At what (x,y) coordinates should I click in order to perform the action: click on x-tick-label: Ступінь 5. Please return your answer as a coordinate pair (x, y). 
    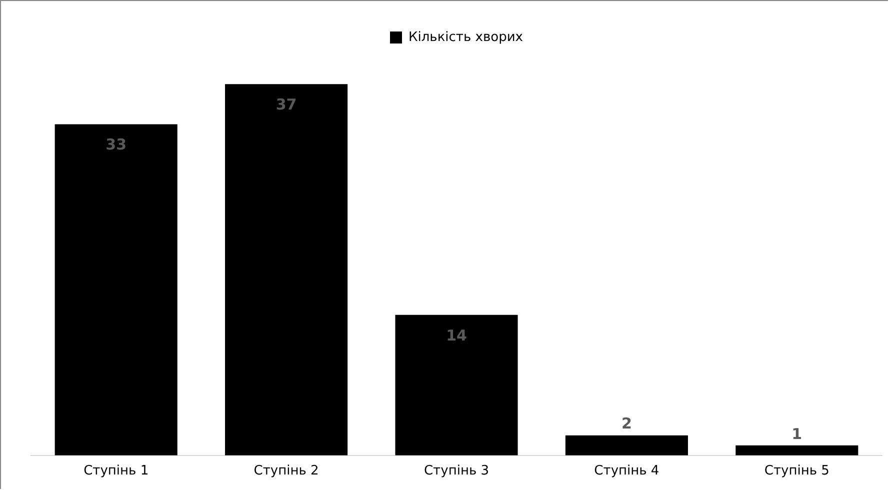
    Looking at the image, I should click on (797, 471).